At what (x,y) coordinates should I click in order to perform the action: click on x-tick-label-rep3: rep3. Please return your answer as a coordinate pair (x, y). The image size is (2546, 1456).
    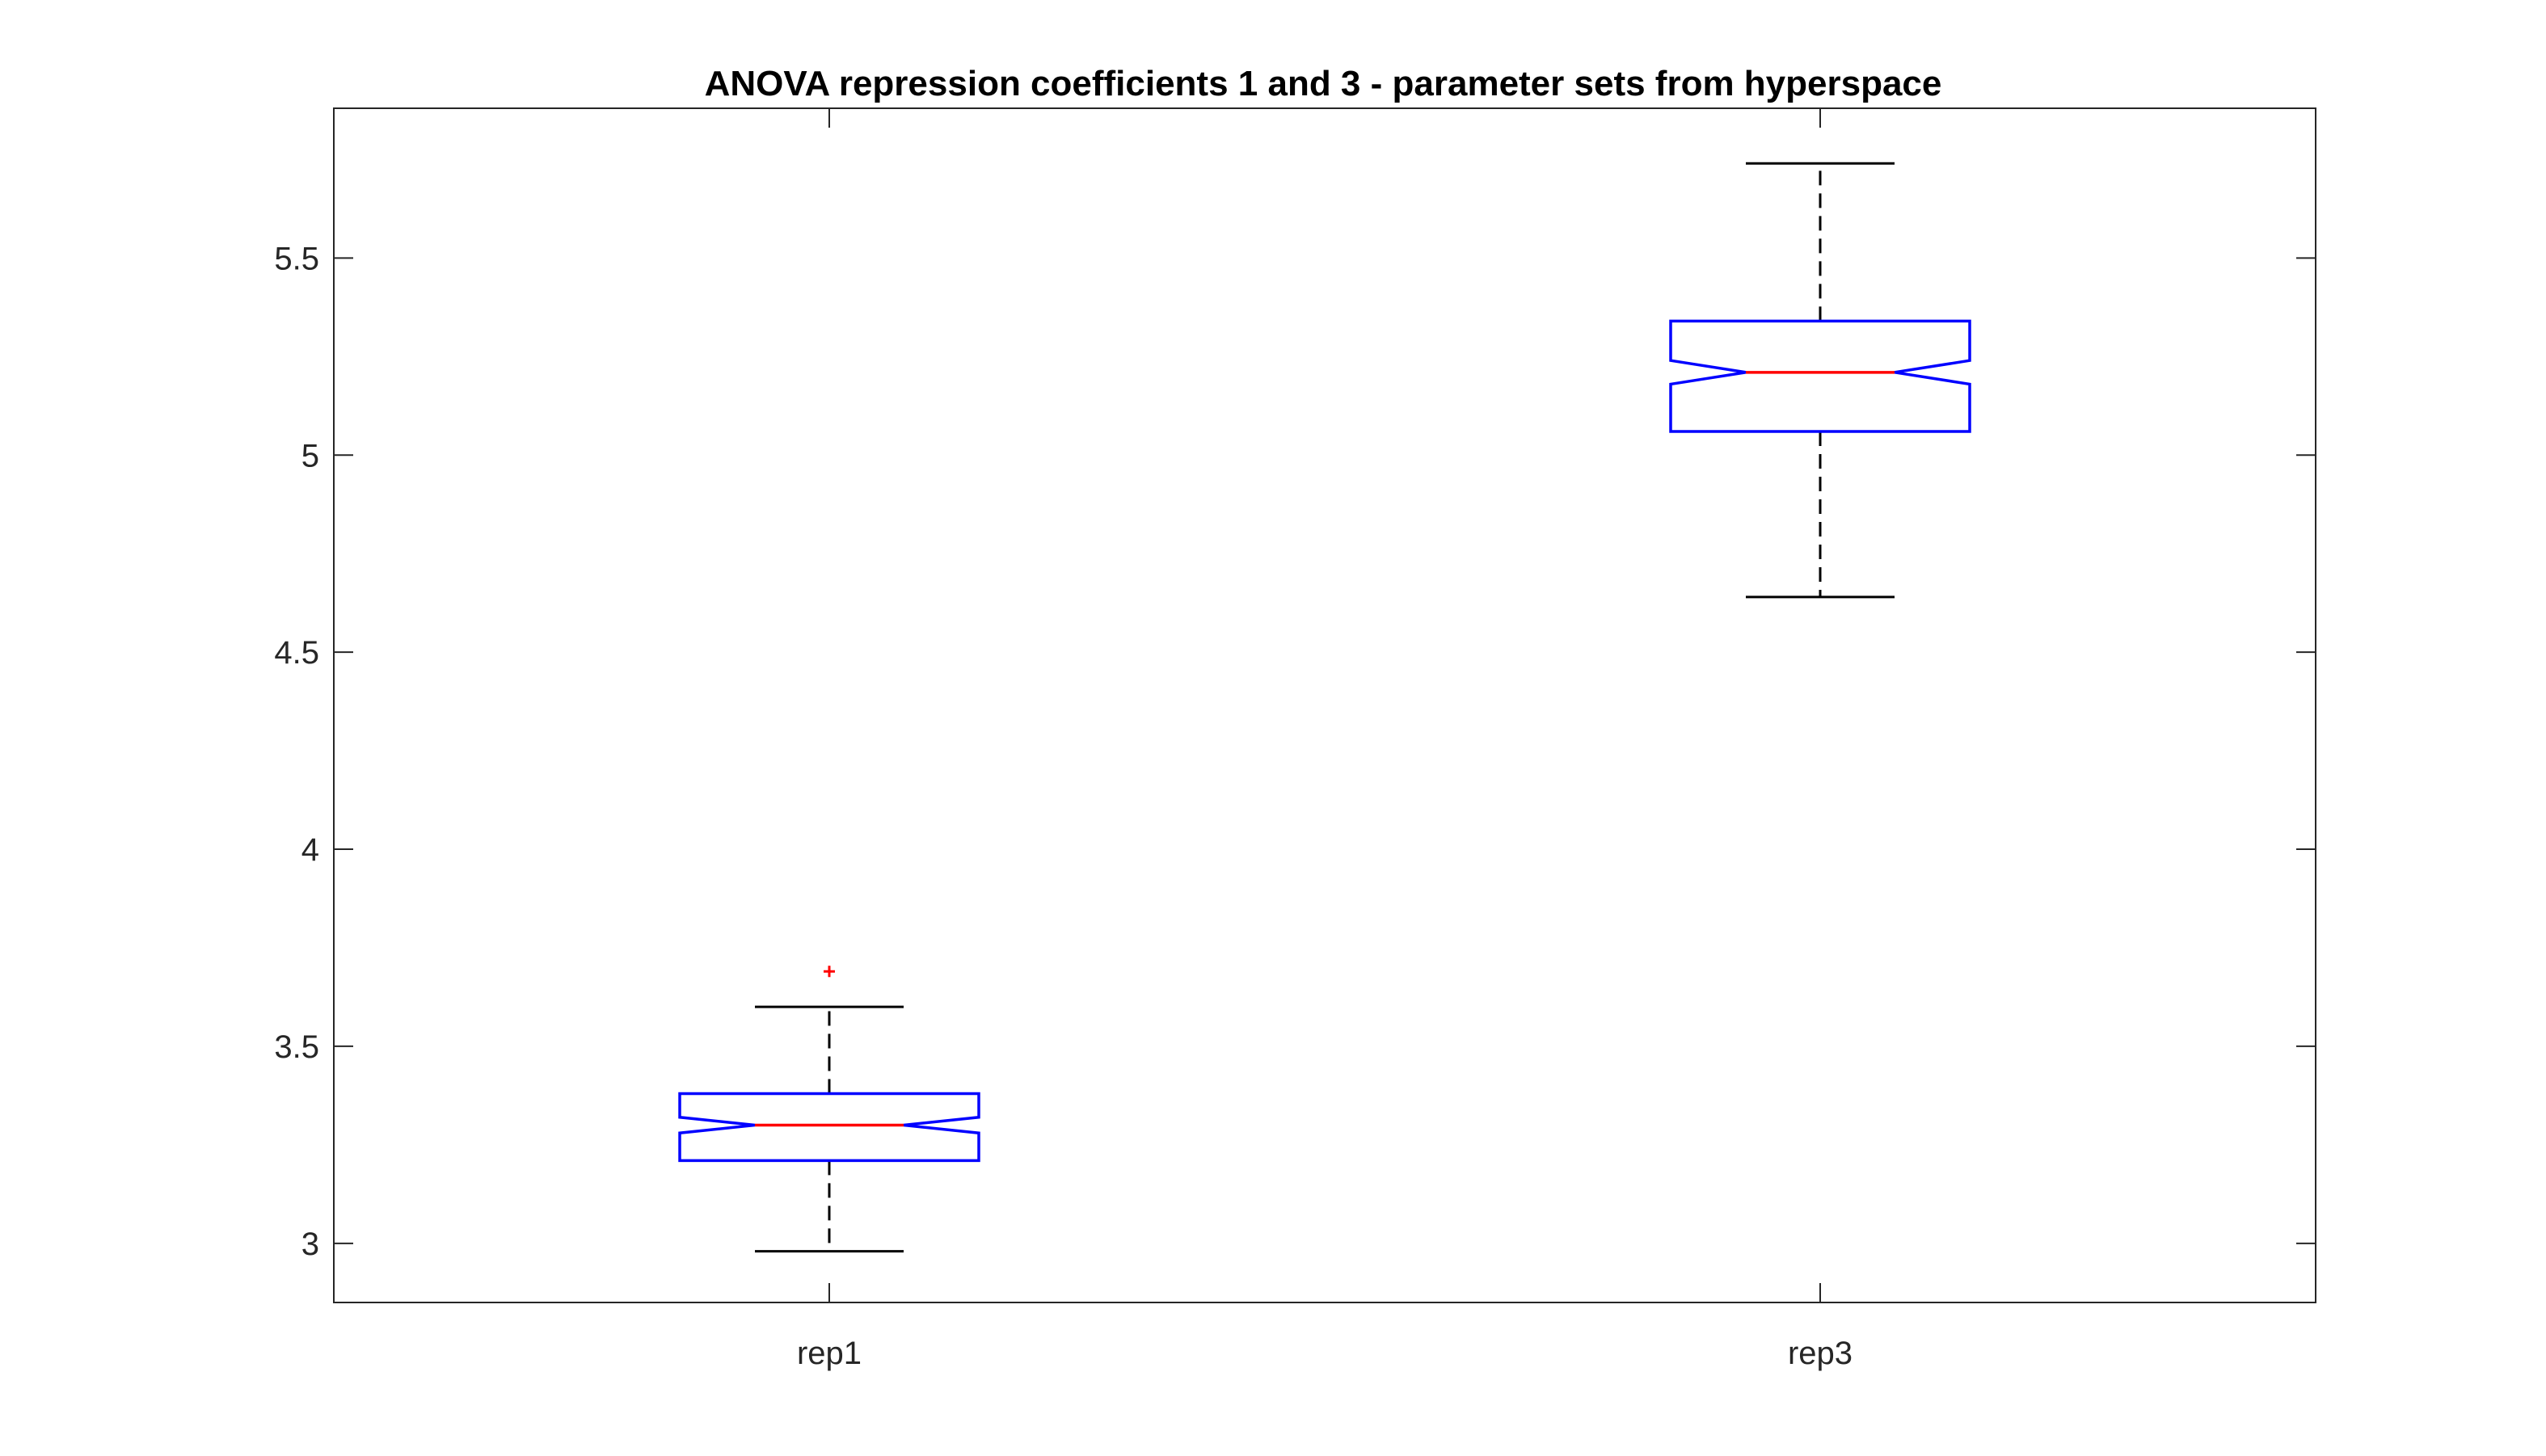
    Looking at the image, I should click on (1820, 1353).